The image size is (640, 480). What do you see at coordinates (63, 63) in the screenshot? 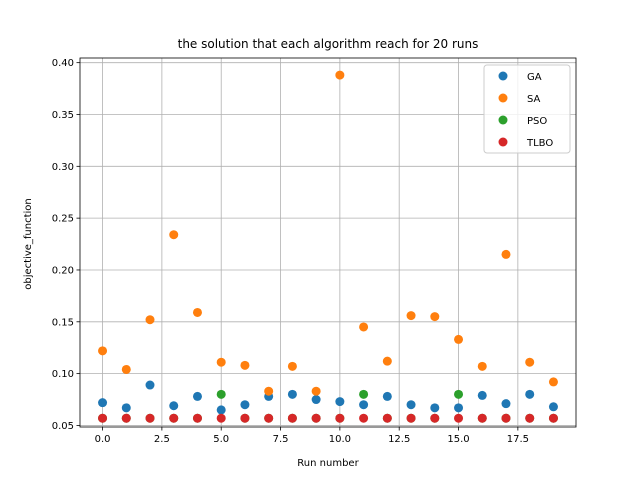
I see `y-tick-label: 0.40` at bounding box center [63, 63].